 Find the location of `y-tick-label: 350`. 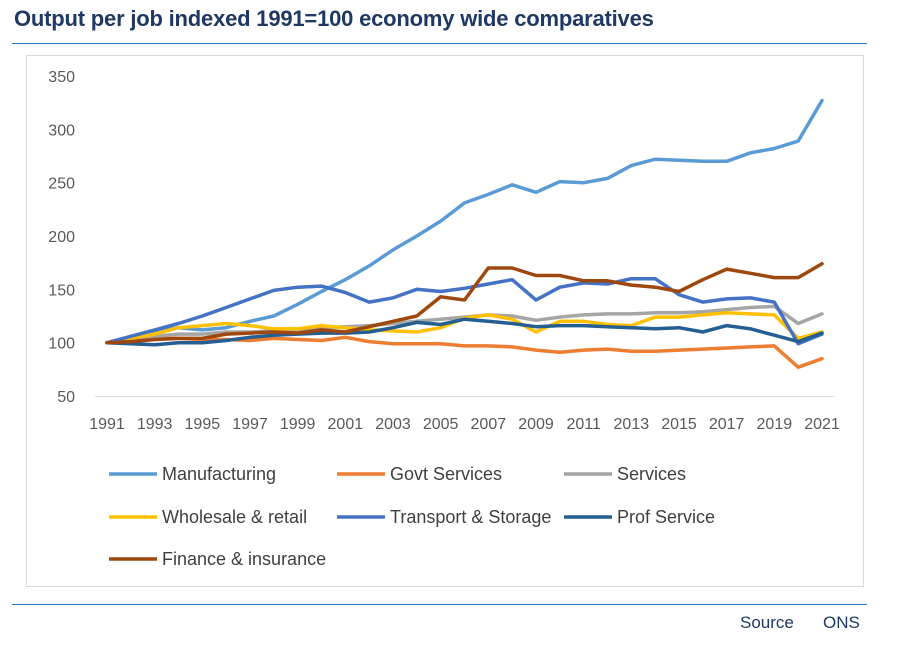

y-tick-label: 350 is located at coordinates (61, 77).